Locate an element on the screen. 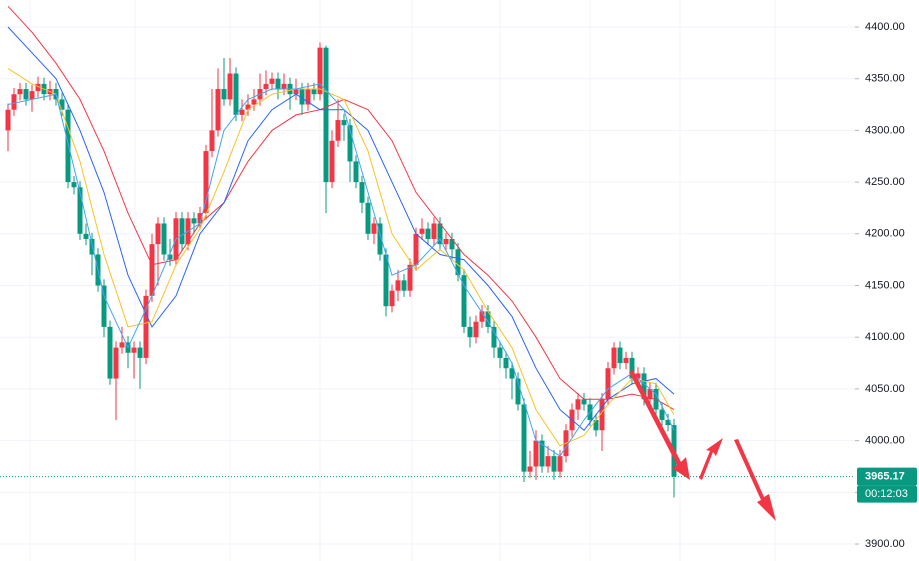 This screenshot has height=561, width=919. countdown-label: 00:12:03 is located at coordinates (886, 494).